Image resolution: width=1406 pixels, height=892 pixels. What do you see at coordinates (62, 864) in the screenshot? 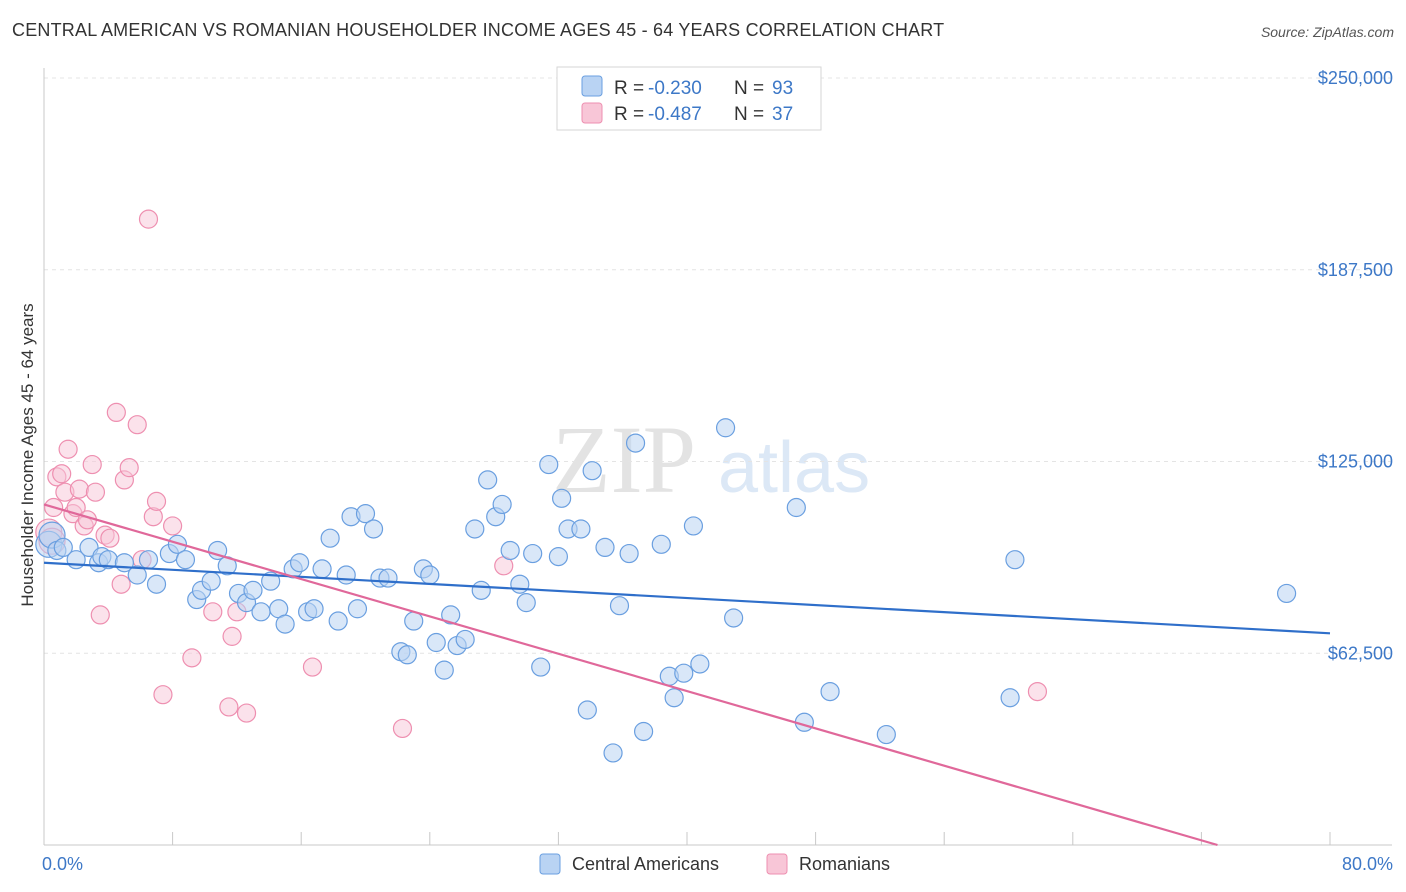
I see `x-tick-label-min: 0.0%` at bounding box center [62, 864].